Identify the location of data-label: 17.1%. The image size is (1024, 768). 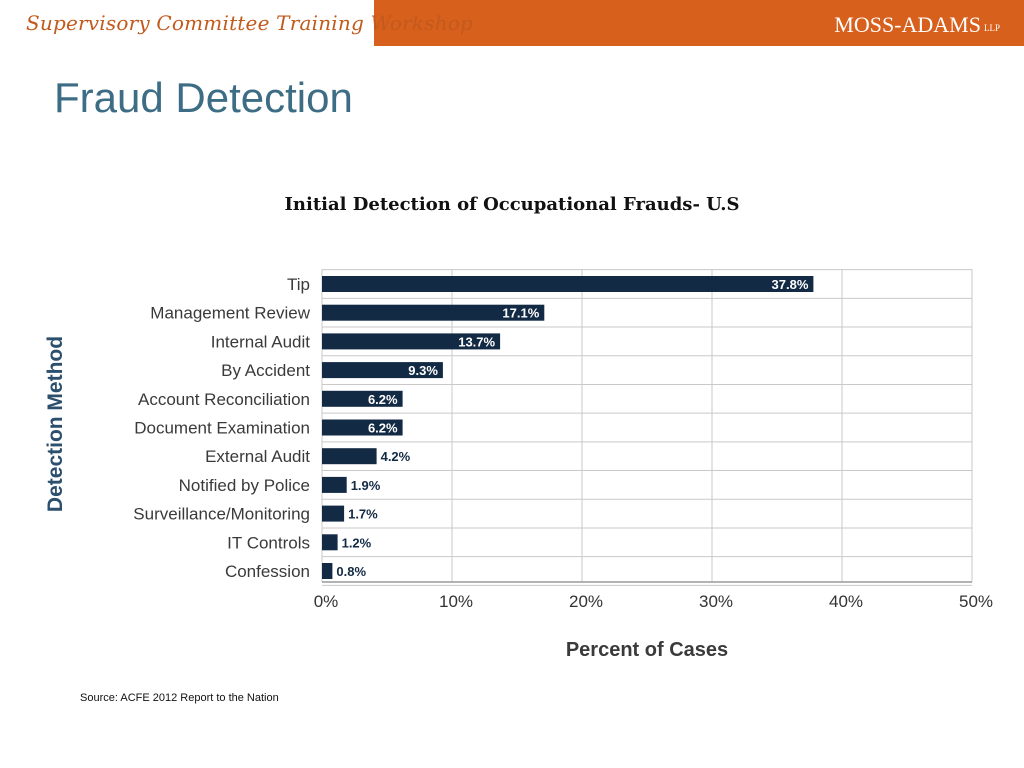
(520, 313).